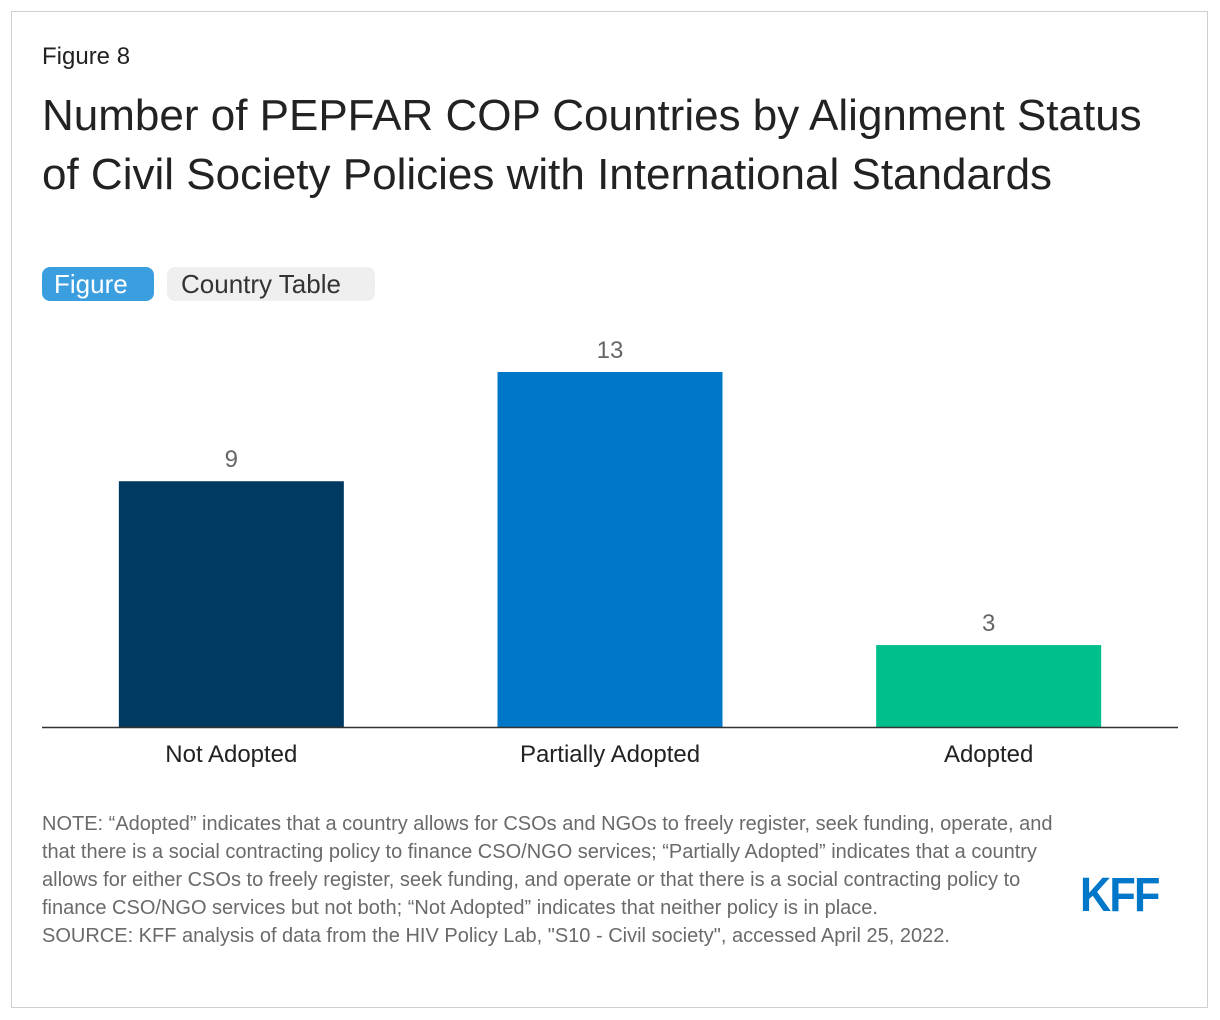 The height and width of the screenshot is (1020, 1220). Describe the element at coordinates (231, 459) in the screenshot. I see `data-label: 9` at that location.